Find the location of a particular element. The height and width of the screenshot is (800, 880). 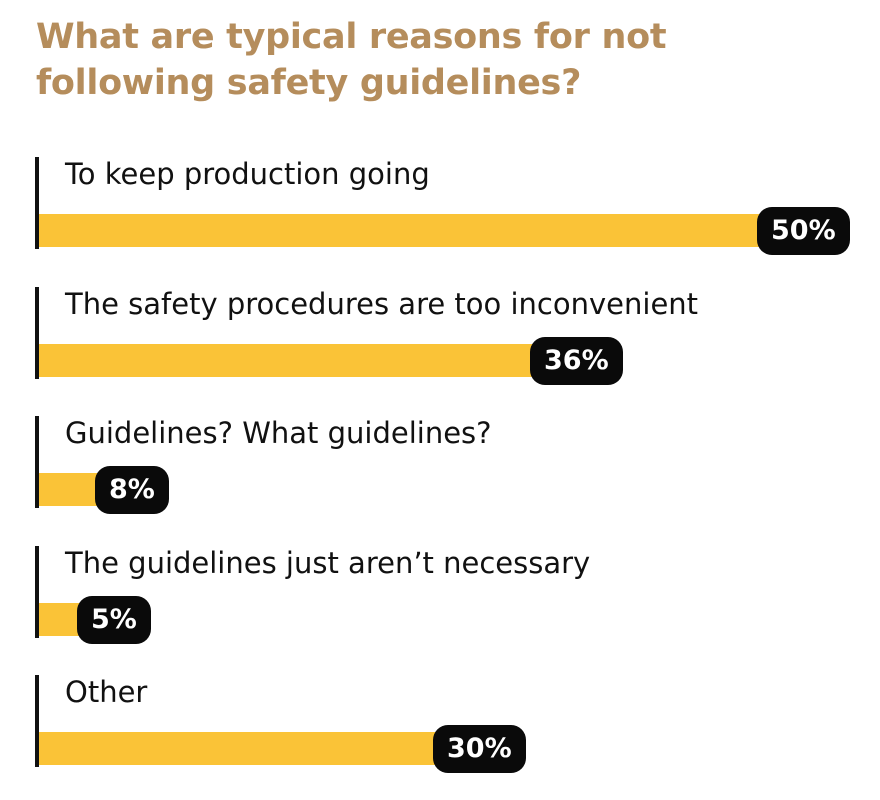

value-label: 8% is located at coordinates (132, 490).